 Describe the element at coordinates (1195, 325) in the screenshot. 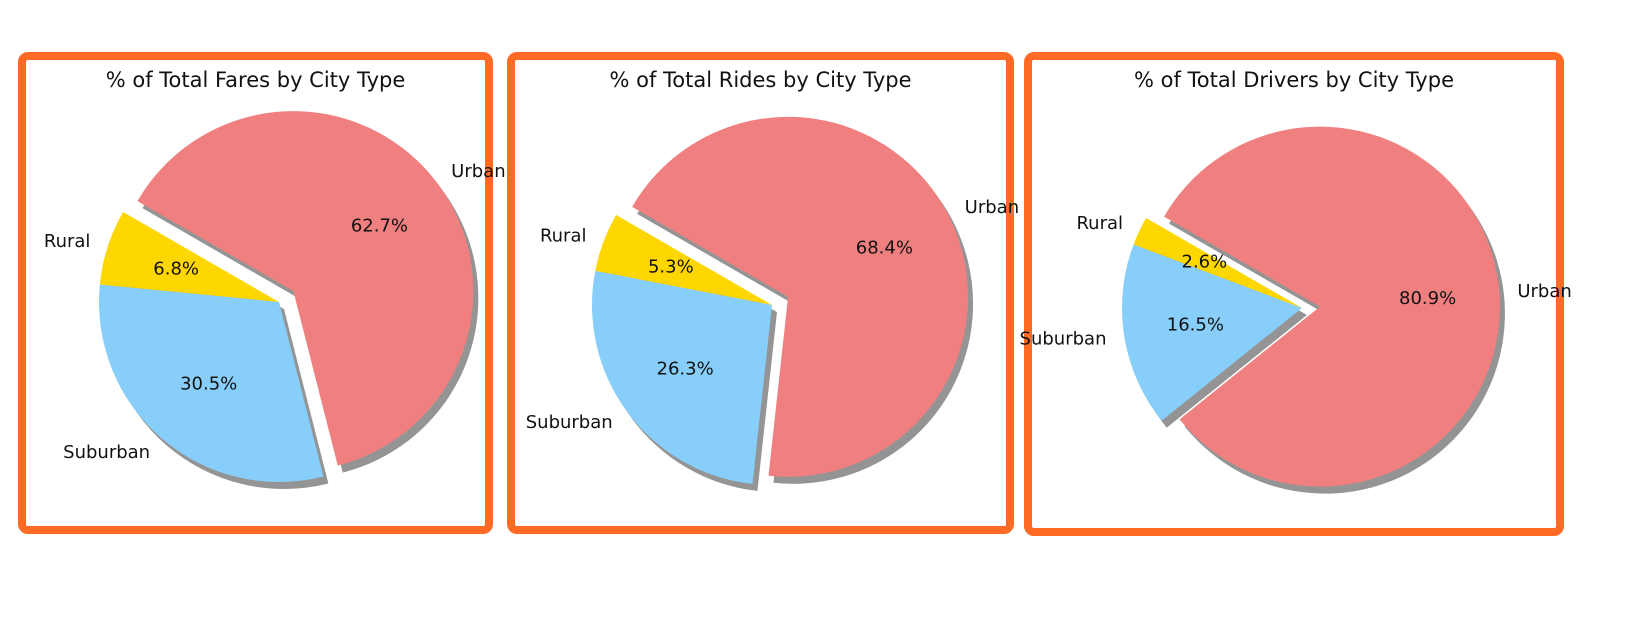

I see `pct-label-suburban: 16.5%` at that location.